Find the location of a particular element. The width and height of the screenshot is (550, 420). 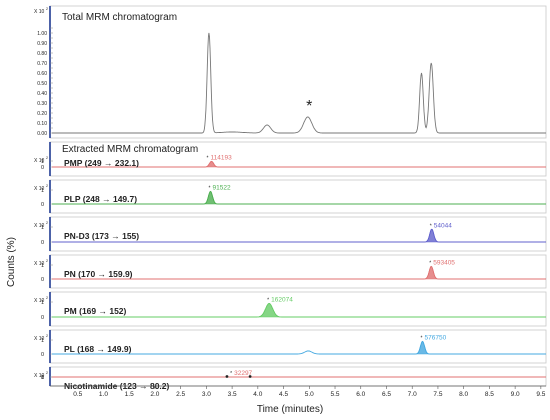

x-tick-label: 9.0 is located at coordinates (515, 394).